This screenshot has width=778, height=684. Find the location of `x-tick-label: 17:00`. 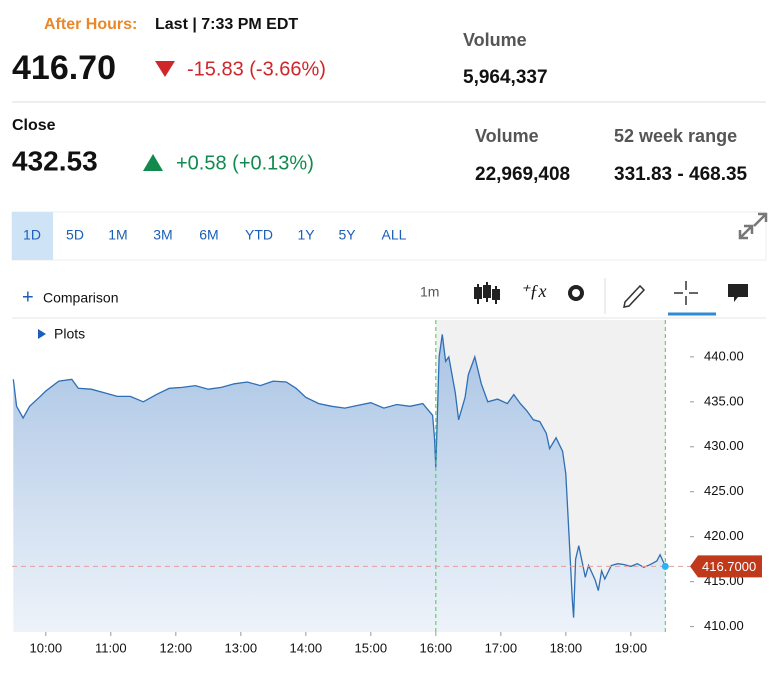

x-tick-label: 17:00 is located at coordinates (501, 647).